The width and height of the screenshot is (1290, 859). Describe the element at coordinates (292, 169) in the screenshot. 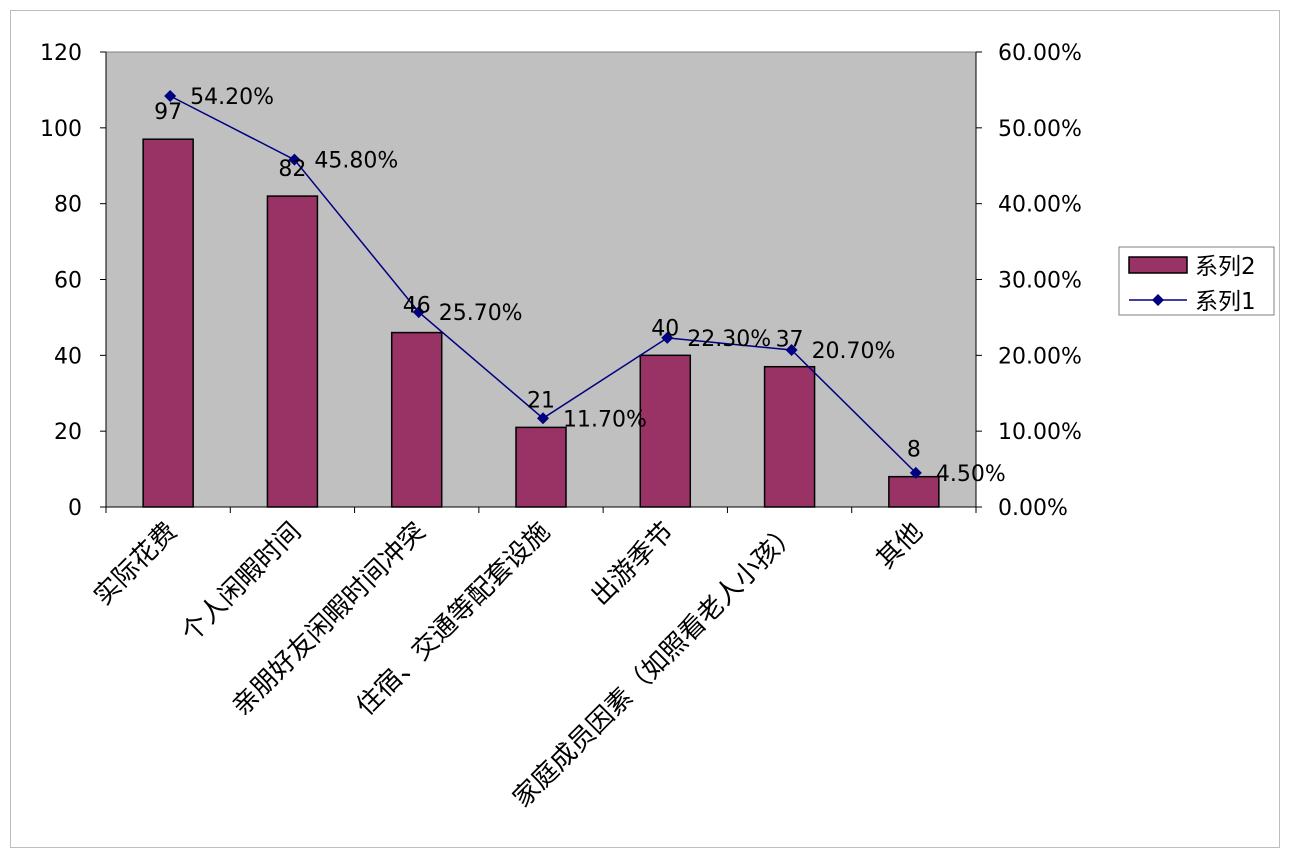

I see `bar-value-label: 82` at that location.